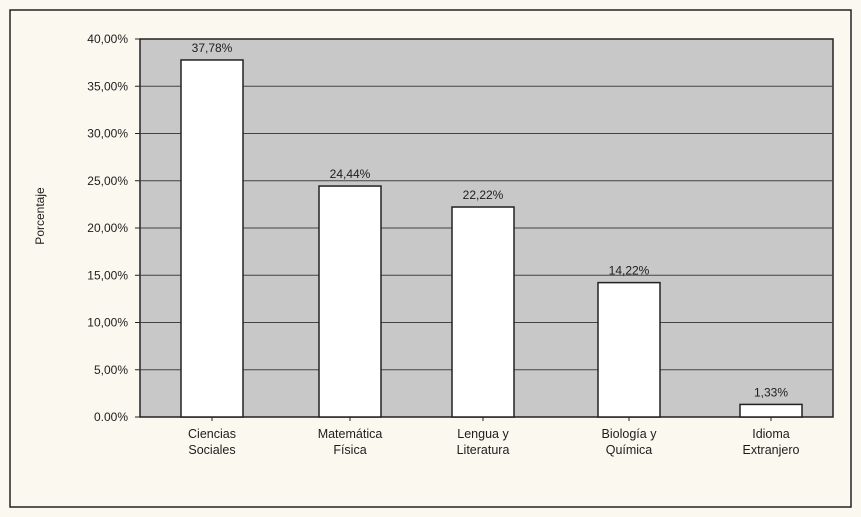 The image size is (861, 517). I want to click on y-tick-label: 10,00%, so click(107, 323).